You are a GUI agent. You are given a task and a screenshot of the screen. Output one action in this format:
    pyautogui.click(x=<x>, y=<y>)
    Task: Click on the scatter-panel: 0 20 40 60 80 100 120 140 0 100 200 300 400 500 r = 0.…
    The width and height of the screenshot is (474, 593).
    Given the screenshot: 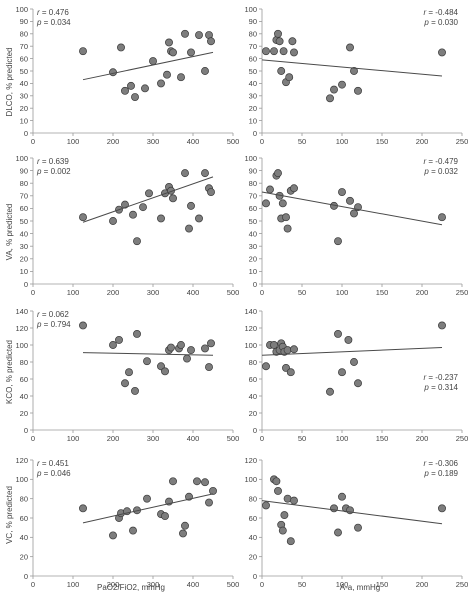 What is the action you would take?
    pyautogui.click(x=127, y=375)
    